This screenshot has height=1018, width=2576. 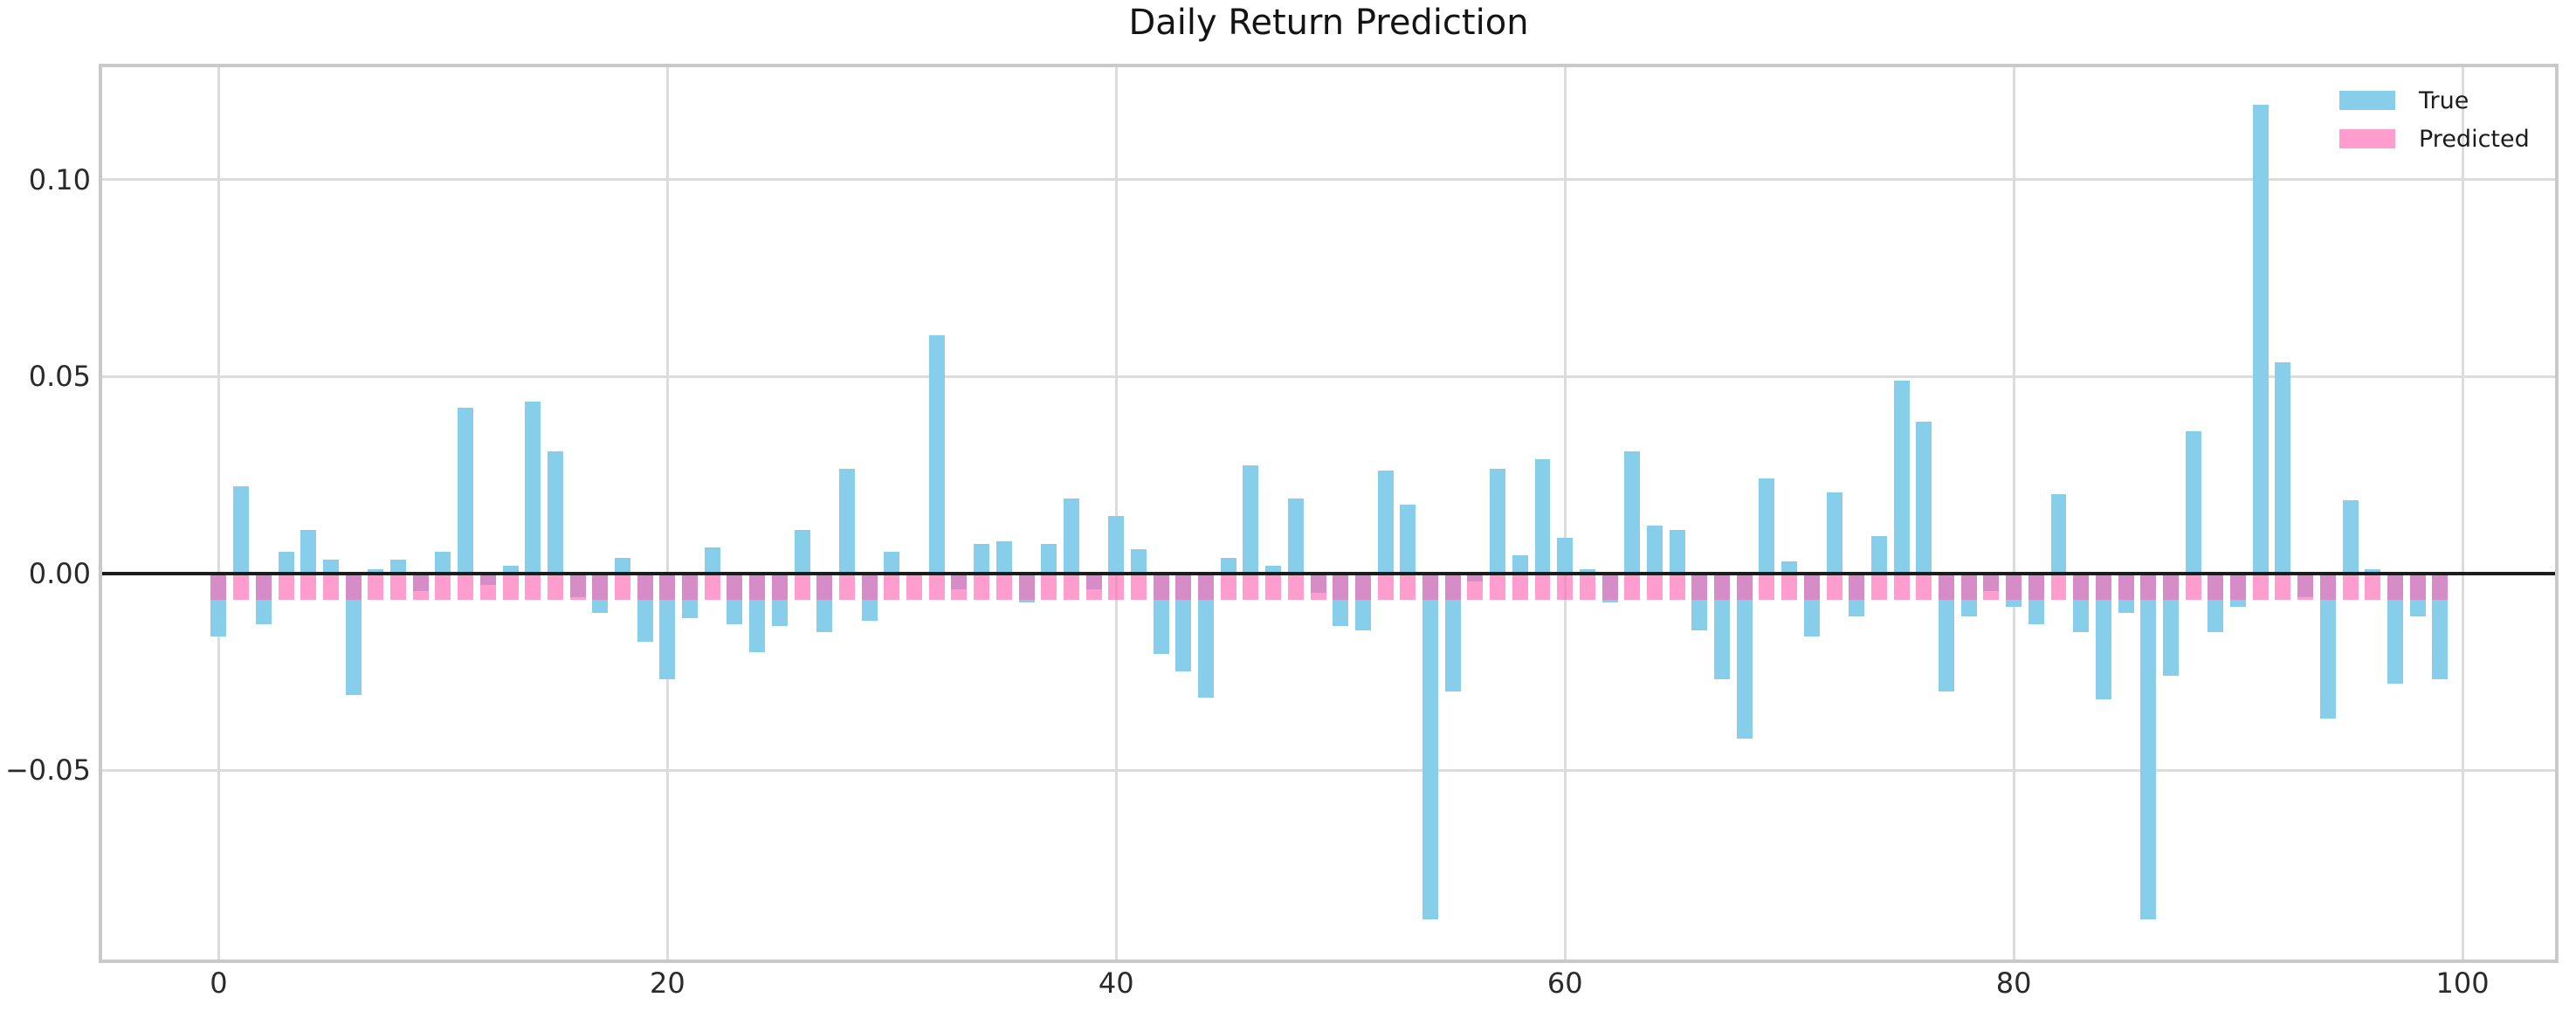 I want to click on legend-item-true: True, so click(x=2404, y=100).